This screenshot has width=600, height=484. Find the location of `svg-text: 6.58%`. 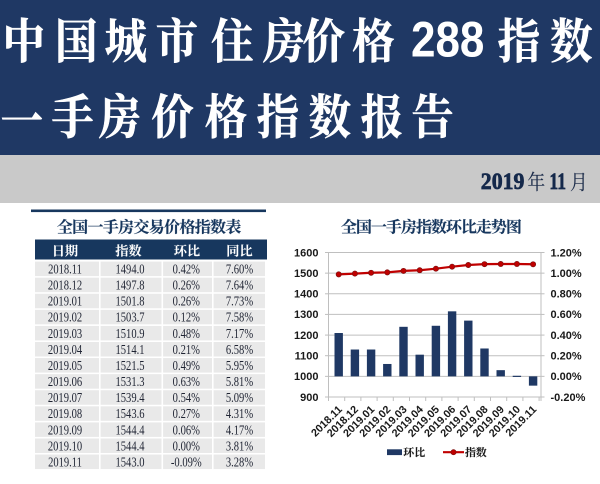

svg-text: 6.58% is located at coordinates (239, 349).